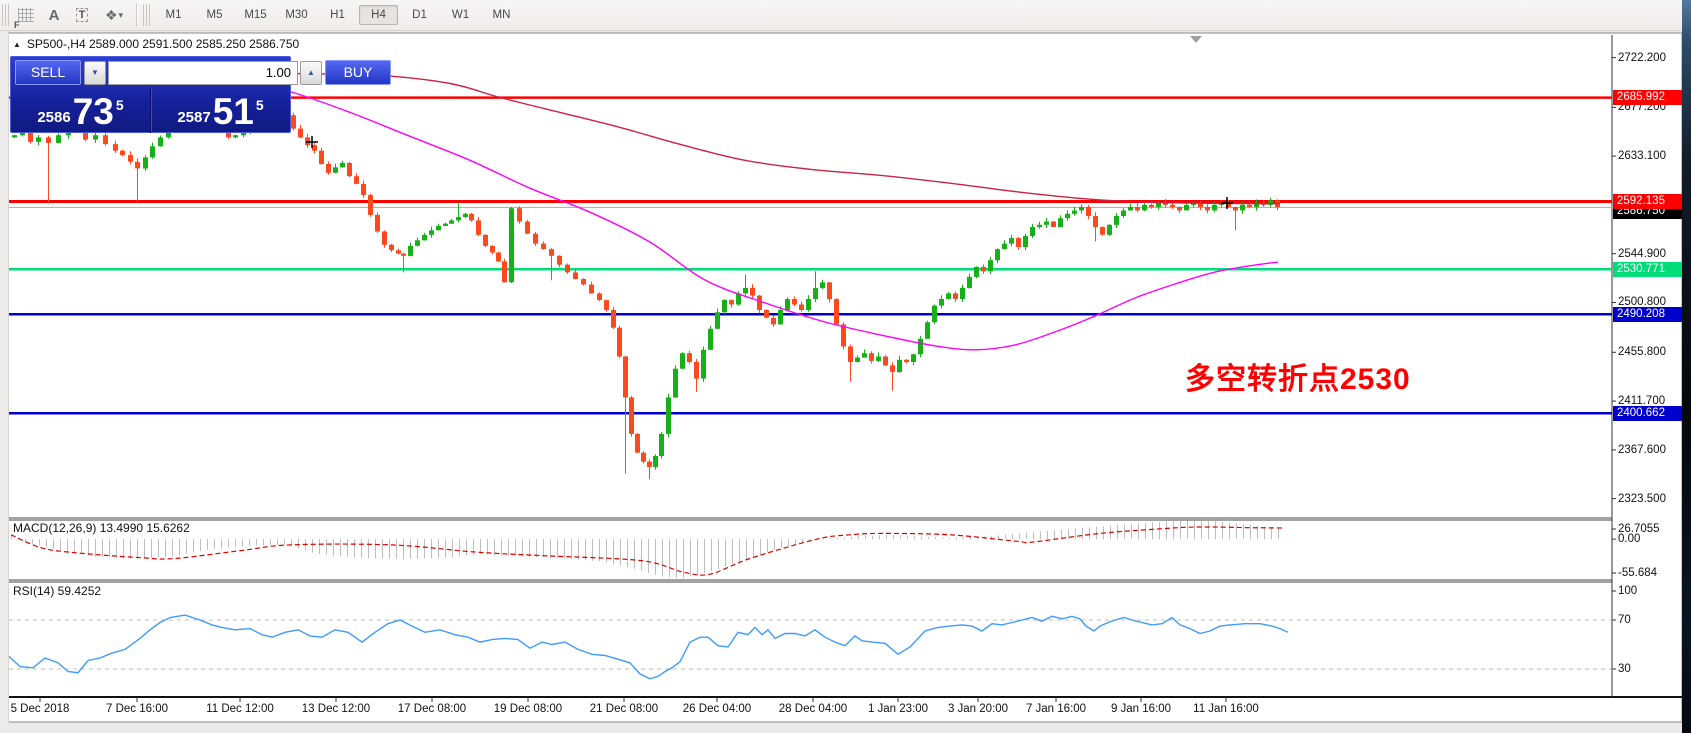 This screenshot has width=1691, height=733. I want to click on desktop-strip, so click(1686, 366).